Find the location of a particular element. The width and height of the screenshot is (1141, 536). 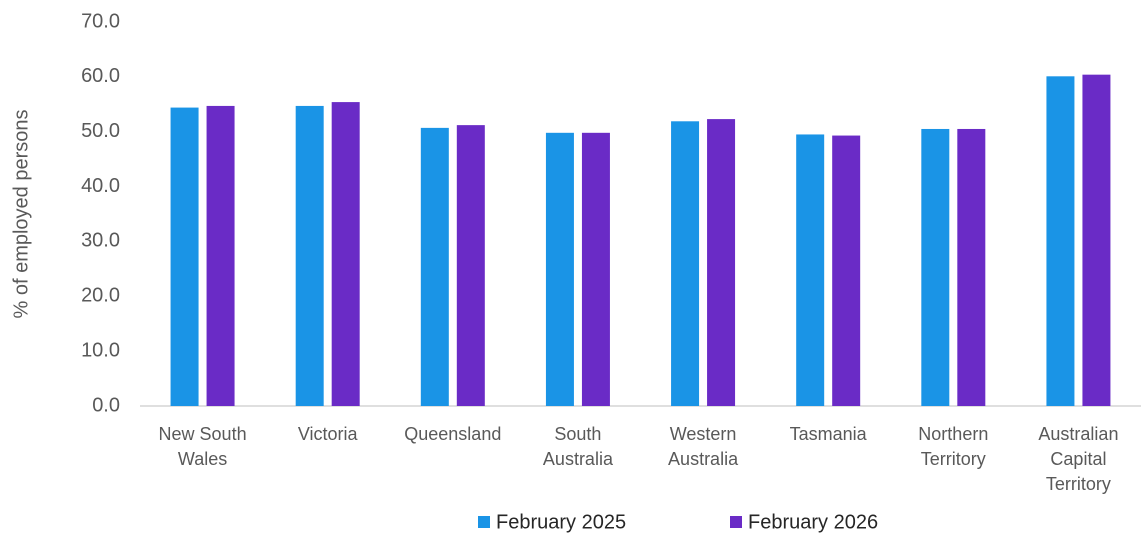

x-tick-label-line: Victoria is located at coordinates (328, 434).